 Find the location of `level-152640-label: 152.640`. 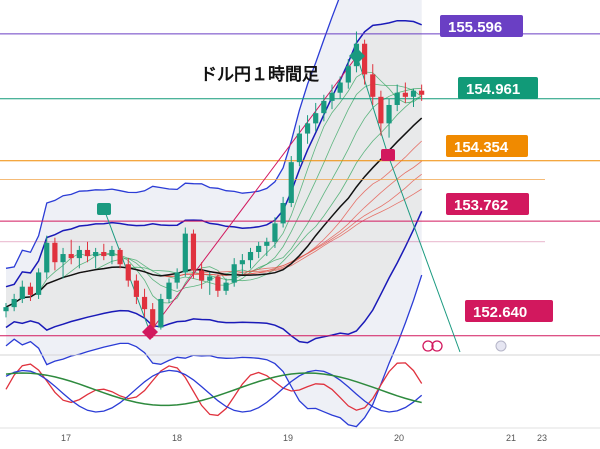

level-152640-label: 152.640 is located at coordinates (509, 311).